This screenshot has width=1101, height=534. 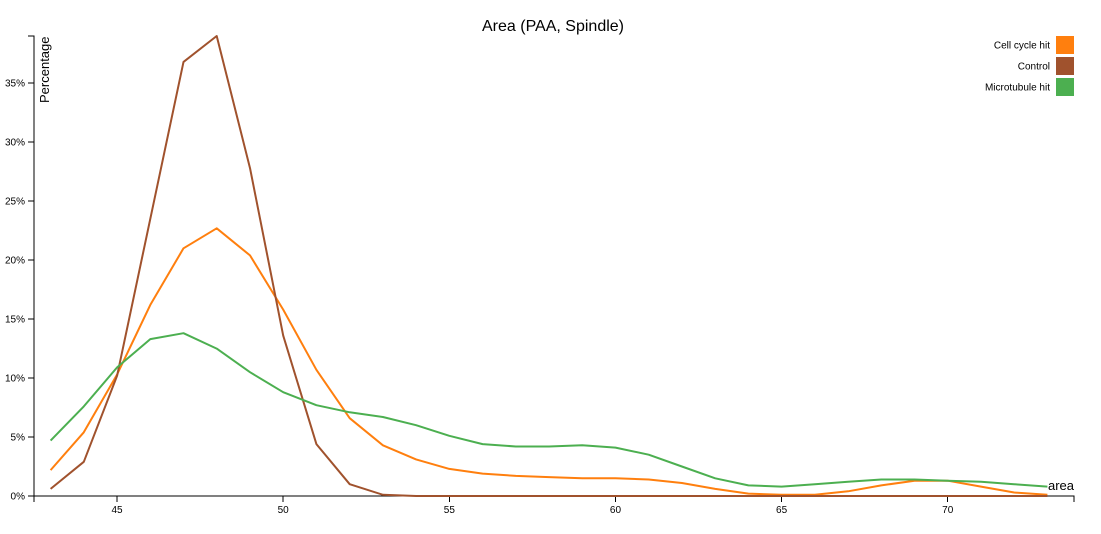 I want to click on legend-item-control: Control, so click(x=1046, y=66).